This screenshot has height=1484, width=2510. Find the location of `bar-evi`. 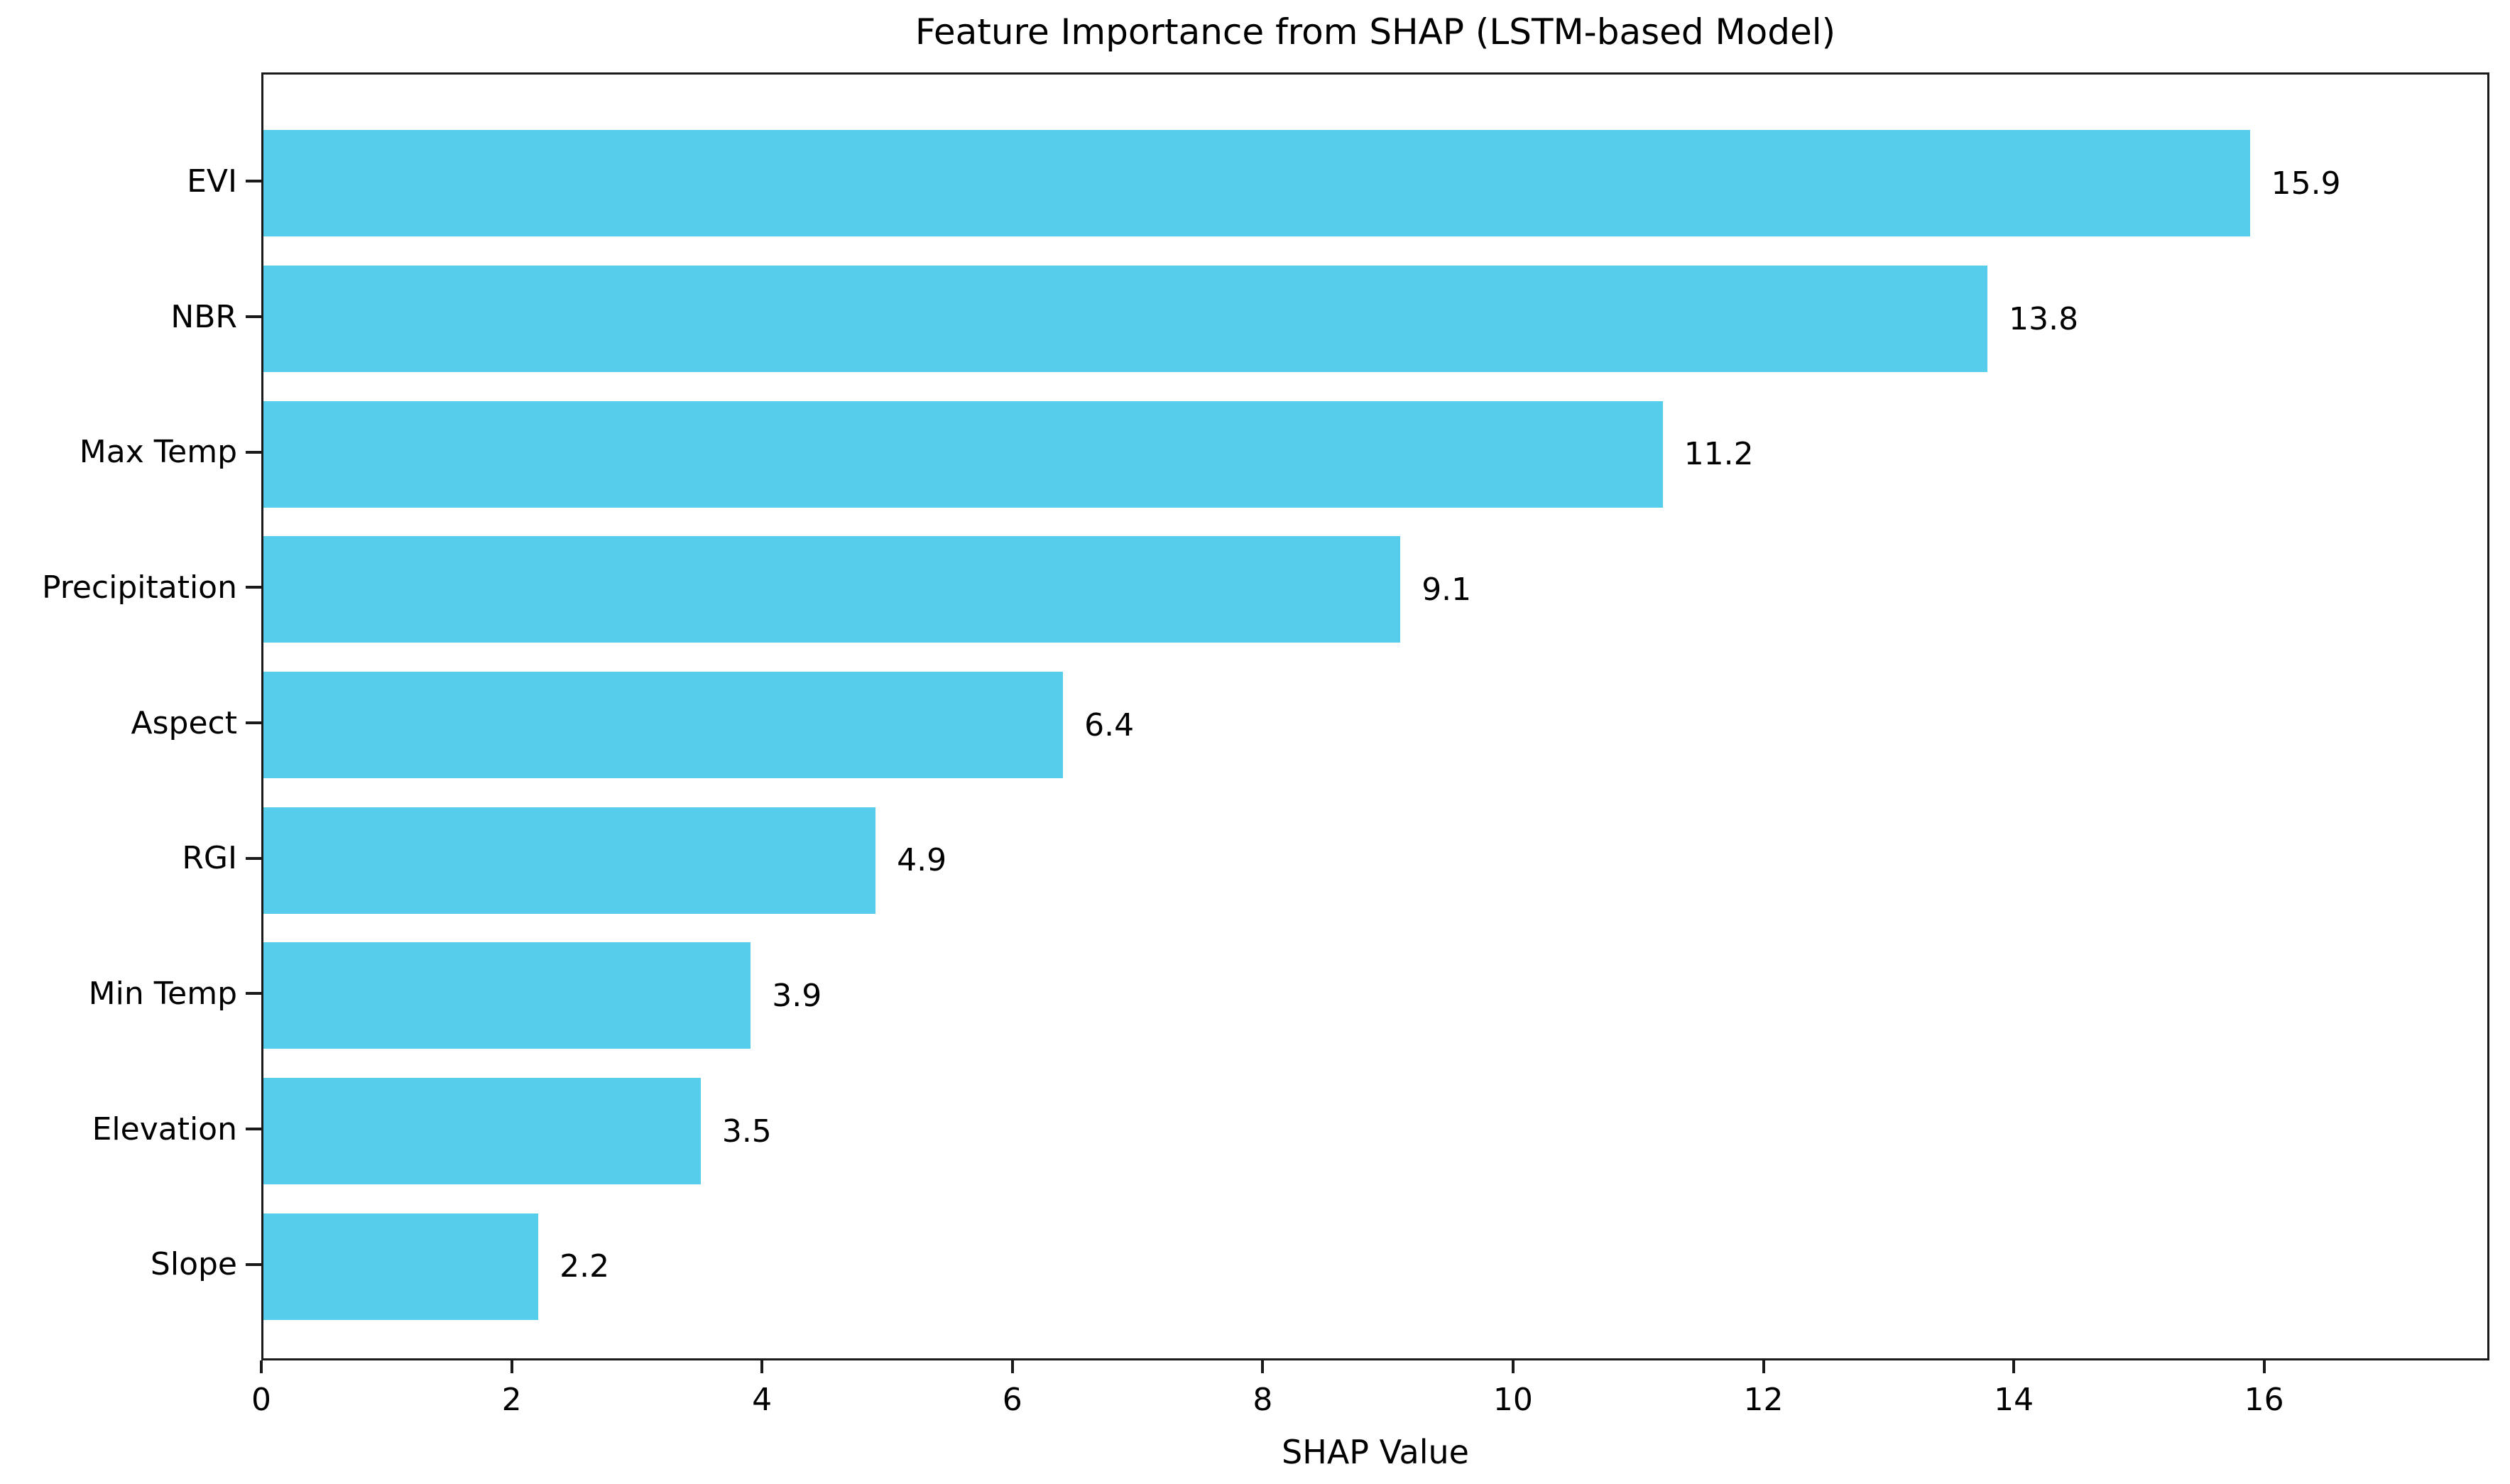

bar-evi is located at coordinates (1256, 183).